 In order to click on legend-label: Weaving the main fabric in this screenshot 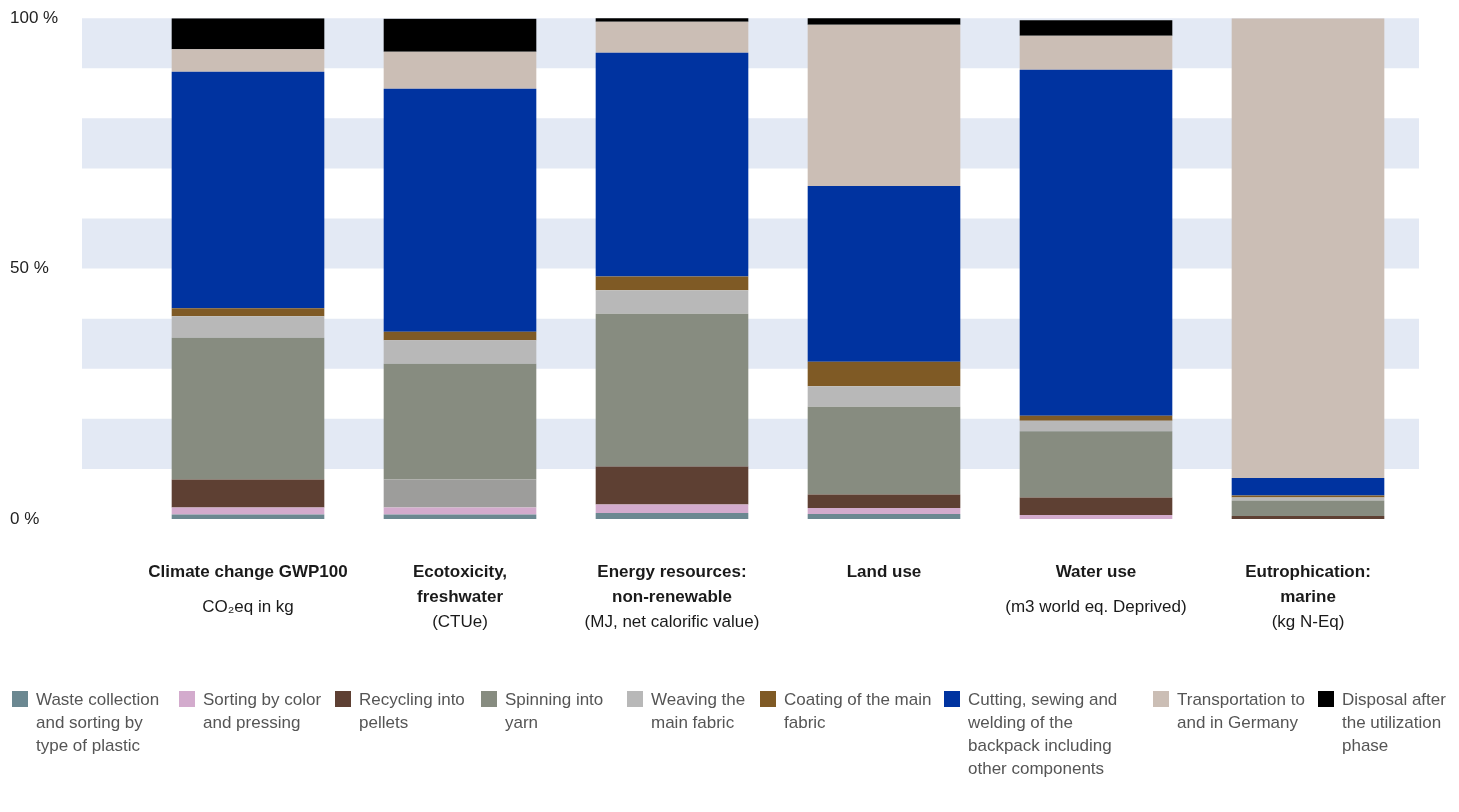, I will do `click(699, 711)`.